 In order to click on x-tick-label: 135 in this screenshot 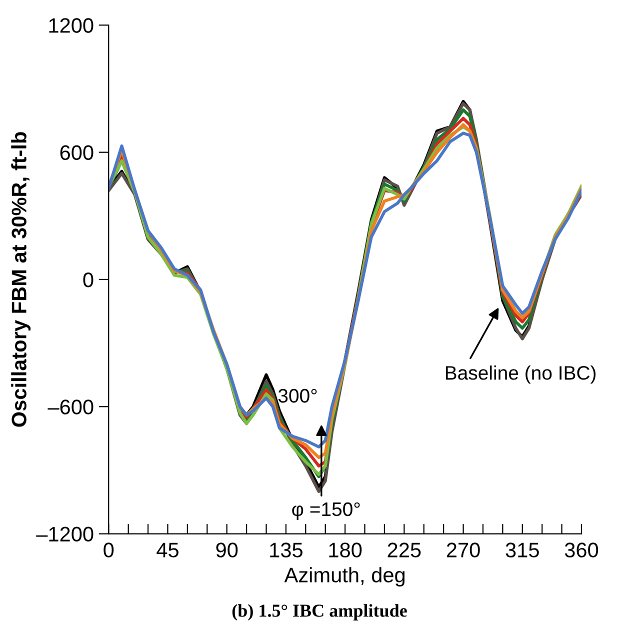, I will do `click(286, 550)`.